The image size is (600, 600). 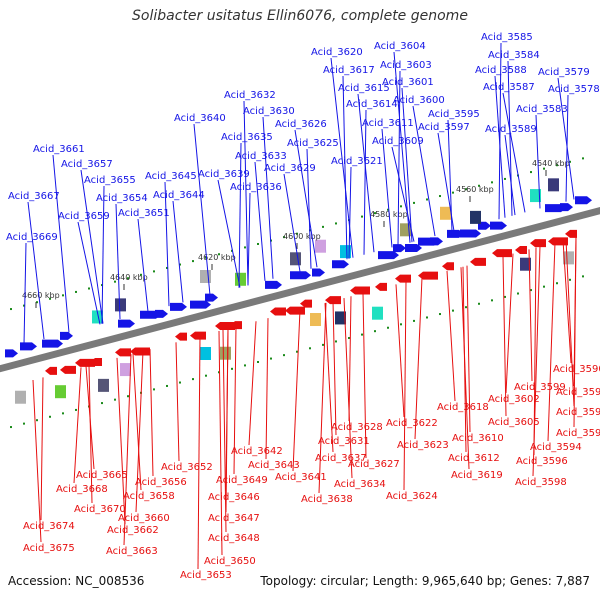 I want to click on reverse-gene-label: Acid_3631, so click(x=344, y=441).